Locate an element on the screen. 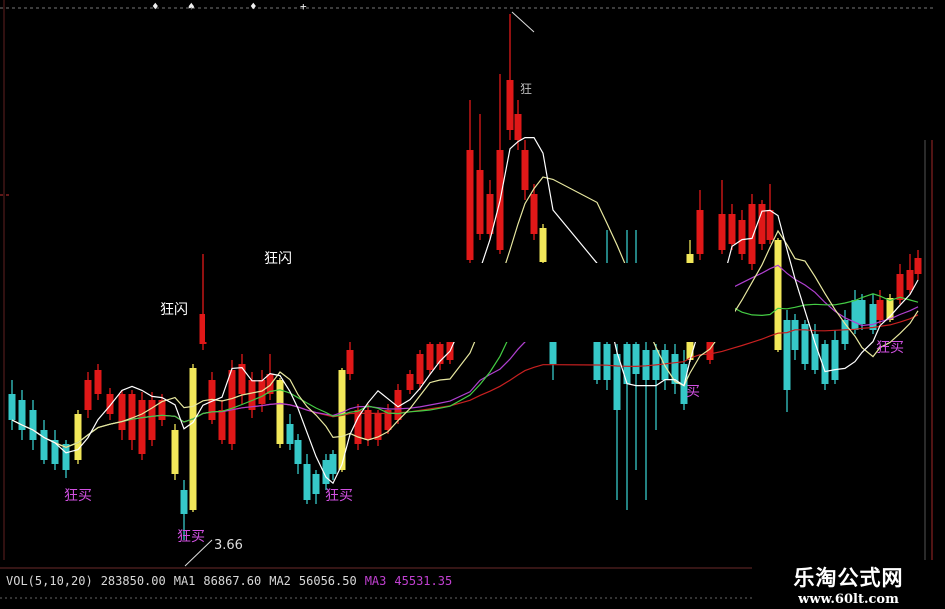  signal-flash-top-label: 狂闪 is located at coordinates (278, 259).